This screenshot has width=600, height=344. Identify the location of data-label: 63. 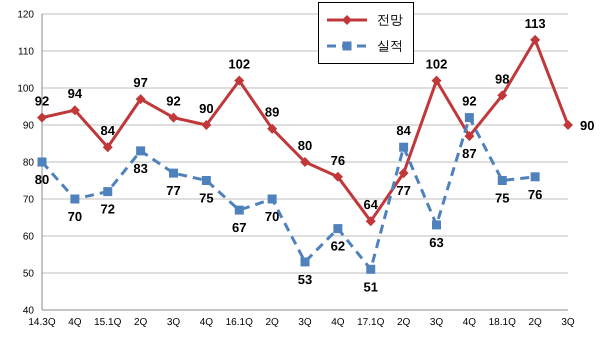
(436, 242).